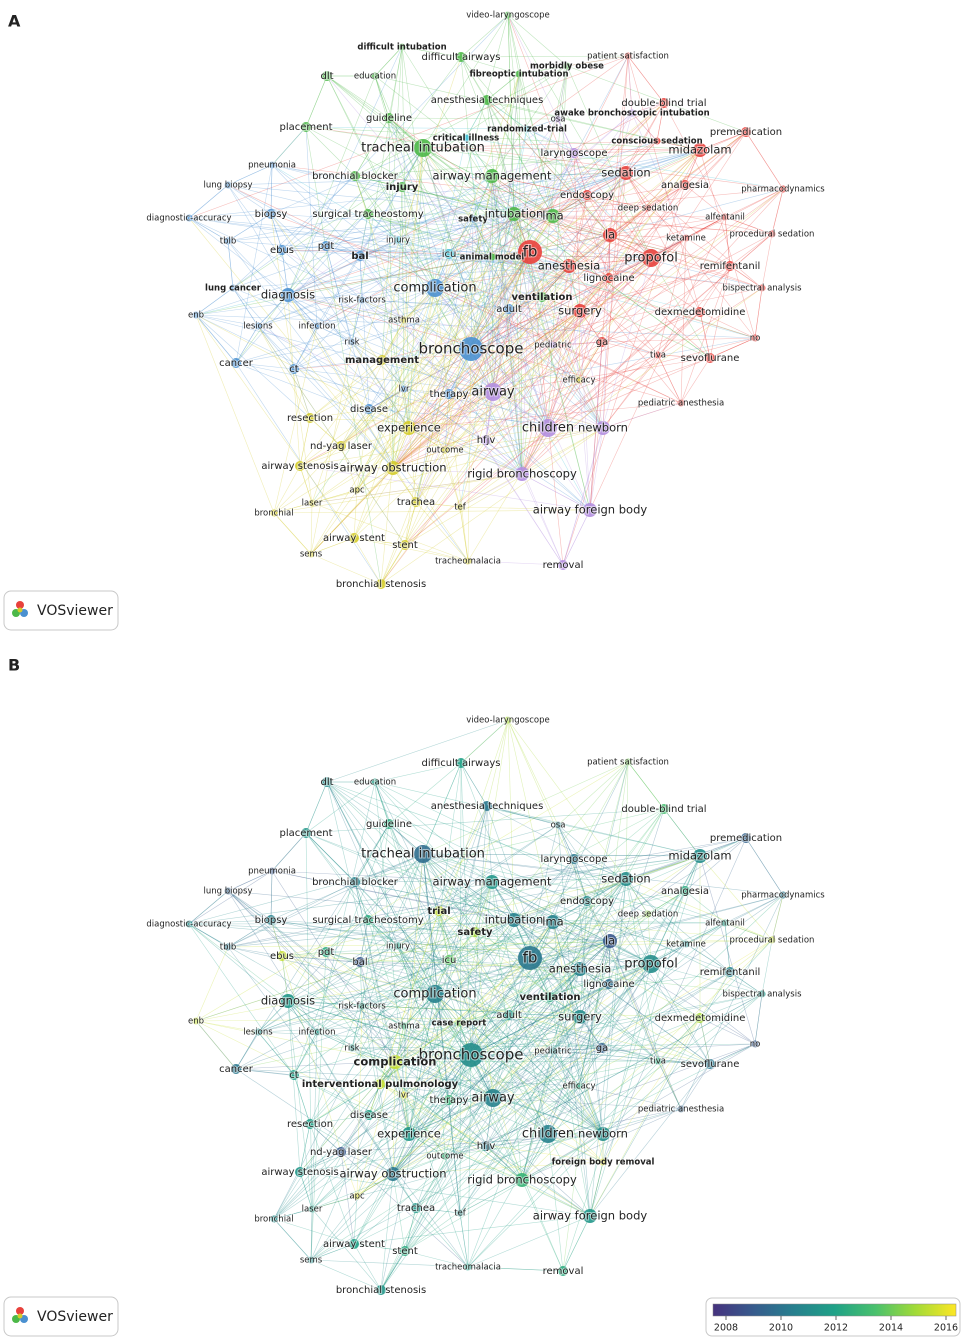  What do you see at coordinates (416, 1208) in the screenshot?
I see `node-label: trachea` at bounding box center [416, 1208].